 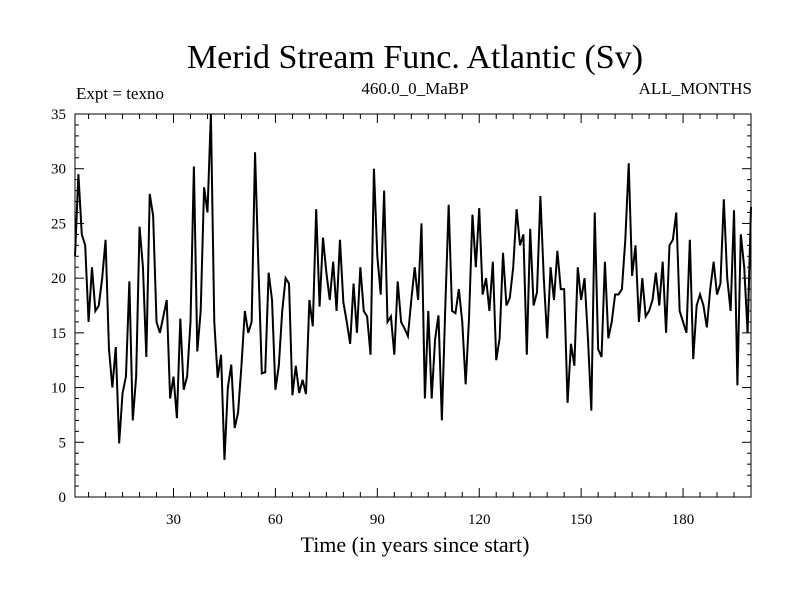 What do you see at coordinates (581, 520) in the screenshot?
I see `x-tick-label: 150` at bounding box center [581, 520].